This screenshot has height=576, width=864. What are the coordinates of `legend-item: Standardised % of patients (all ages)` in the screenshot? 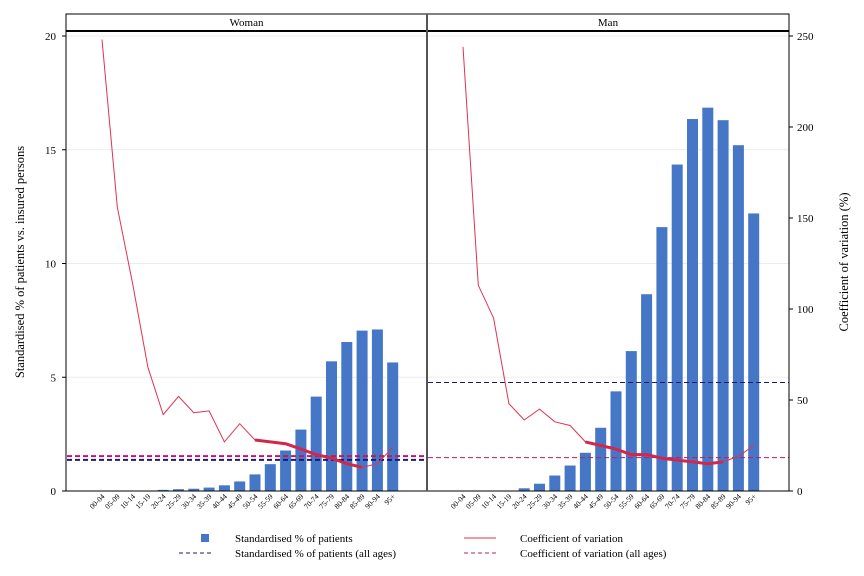 It's located at (287, 554).